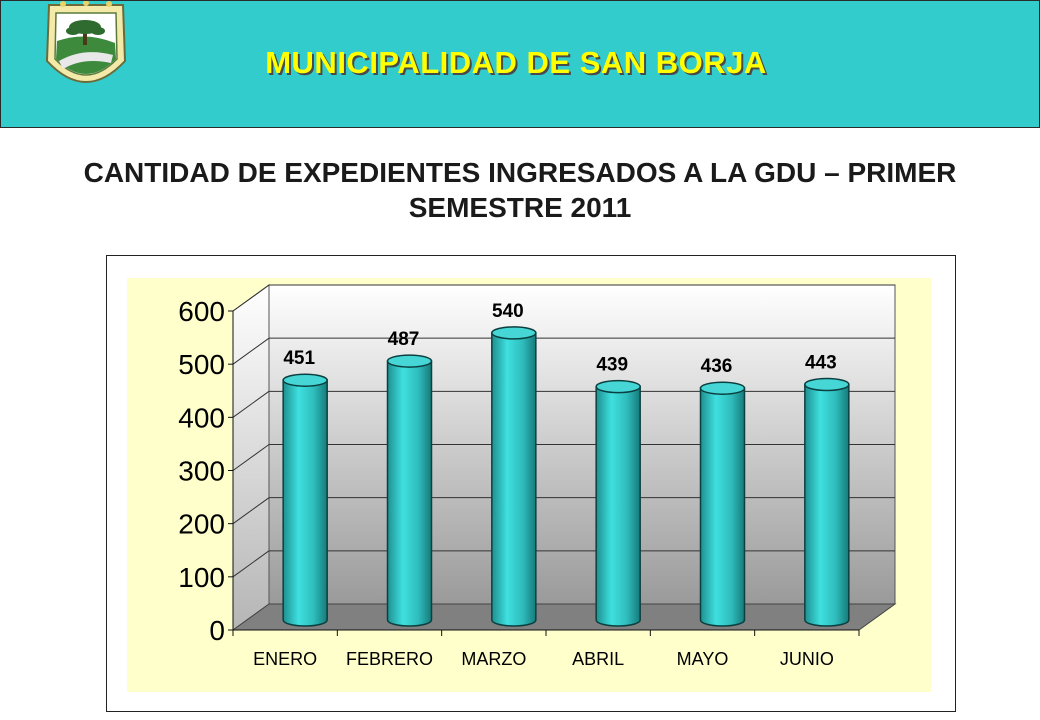 Image resolution: width=1040 pixels, height=720 pixels. I want to click on y-tick-label: 600, so click(201, 311).